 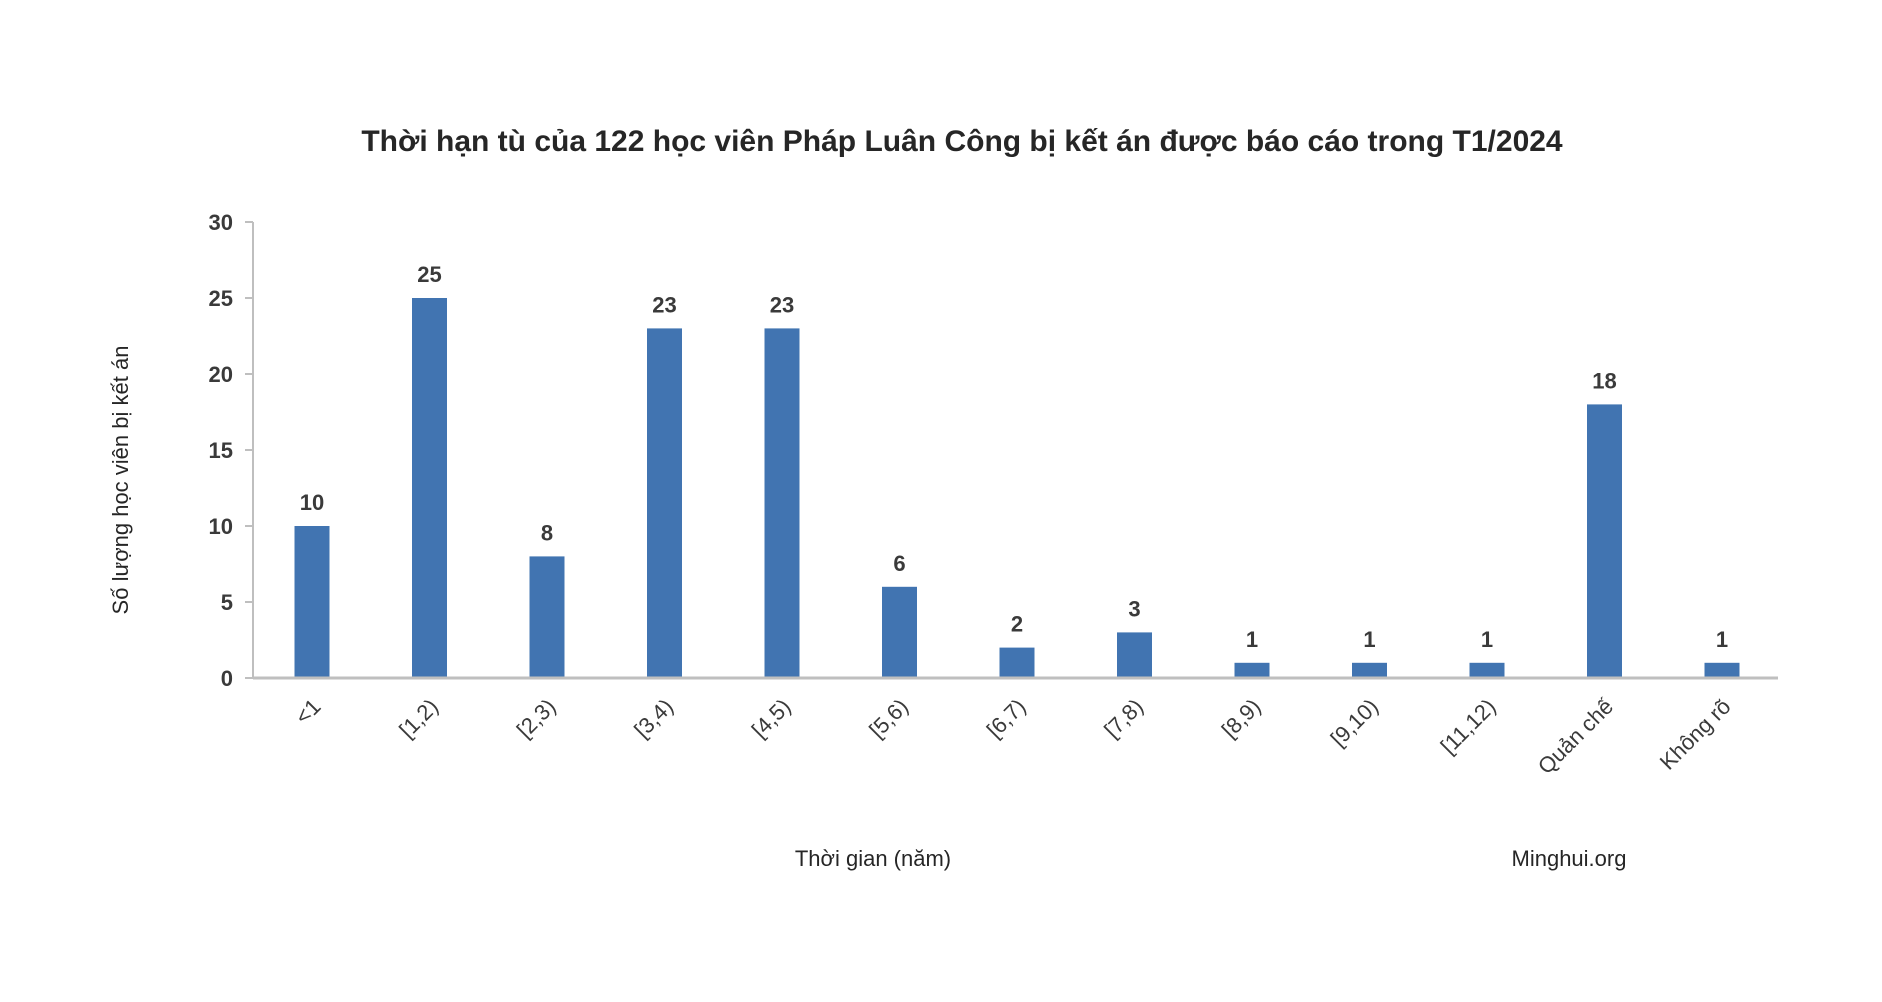 What do you see at coordinates (1604, 380) in the screenshot?
I see `data-label: 18` at bounding box center [1604, 380].